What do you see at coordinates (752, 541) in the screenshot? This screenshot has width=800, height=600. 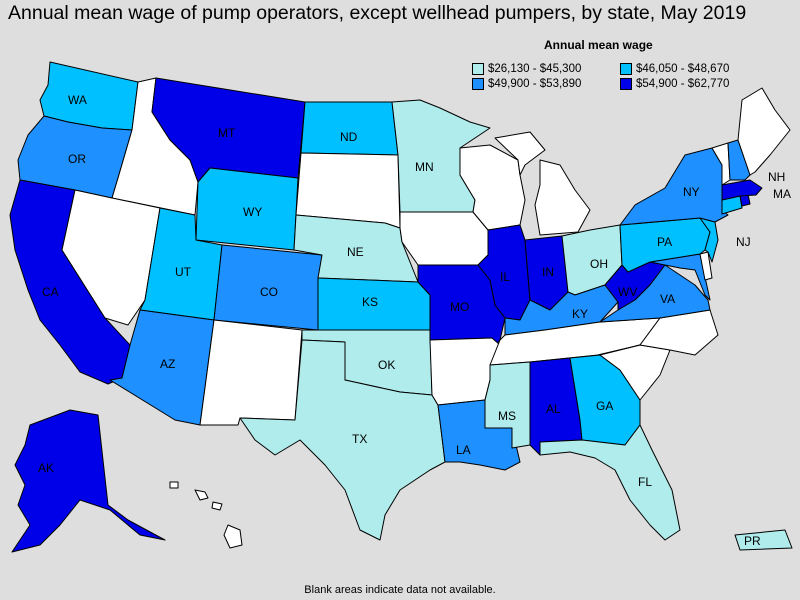 I see `state-label-pr: PR` at bounding box center [752, 541].